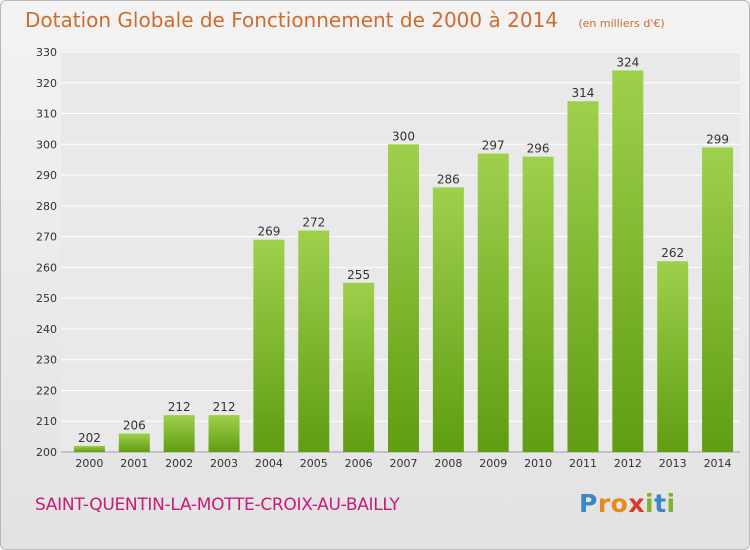  I want to click on value-label-2007: 300, so click(403, 136).